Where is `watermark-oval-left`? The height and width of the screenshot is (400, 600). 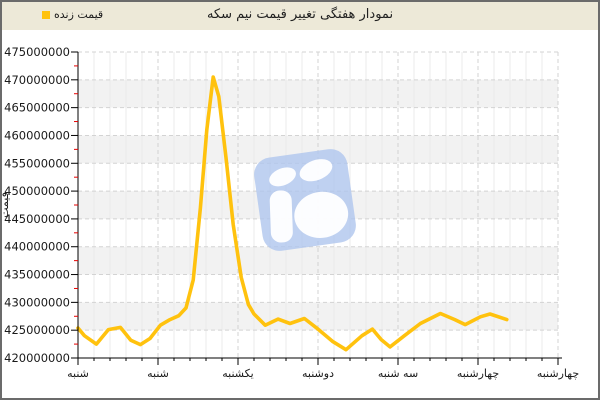 watermark-oval-left is located at coordinates (282, 177).